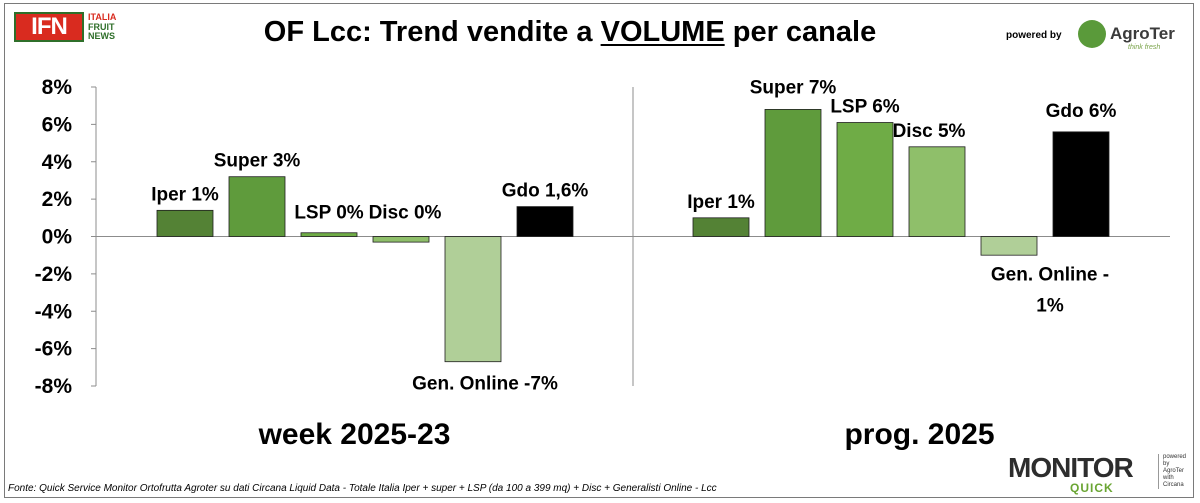 Image resolution: width=1200 pixels, height=503 pixels. What do you see at coordinates (1168, 478) in the screenshot?
I see `monitor-side3: with` at bounding box center [1168, 478].